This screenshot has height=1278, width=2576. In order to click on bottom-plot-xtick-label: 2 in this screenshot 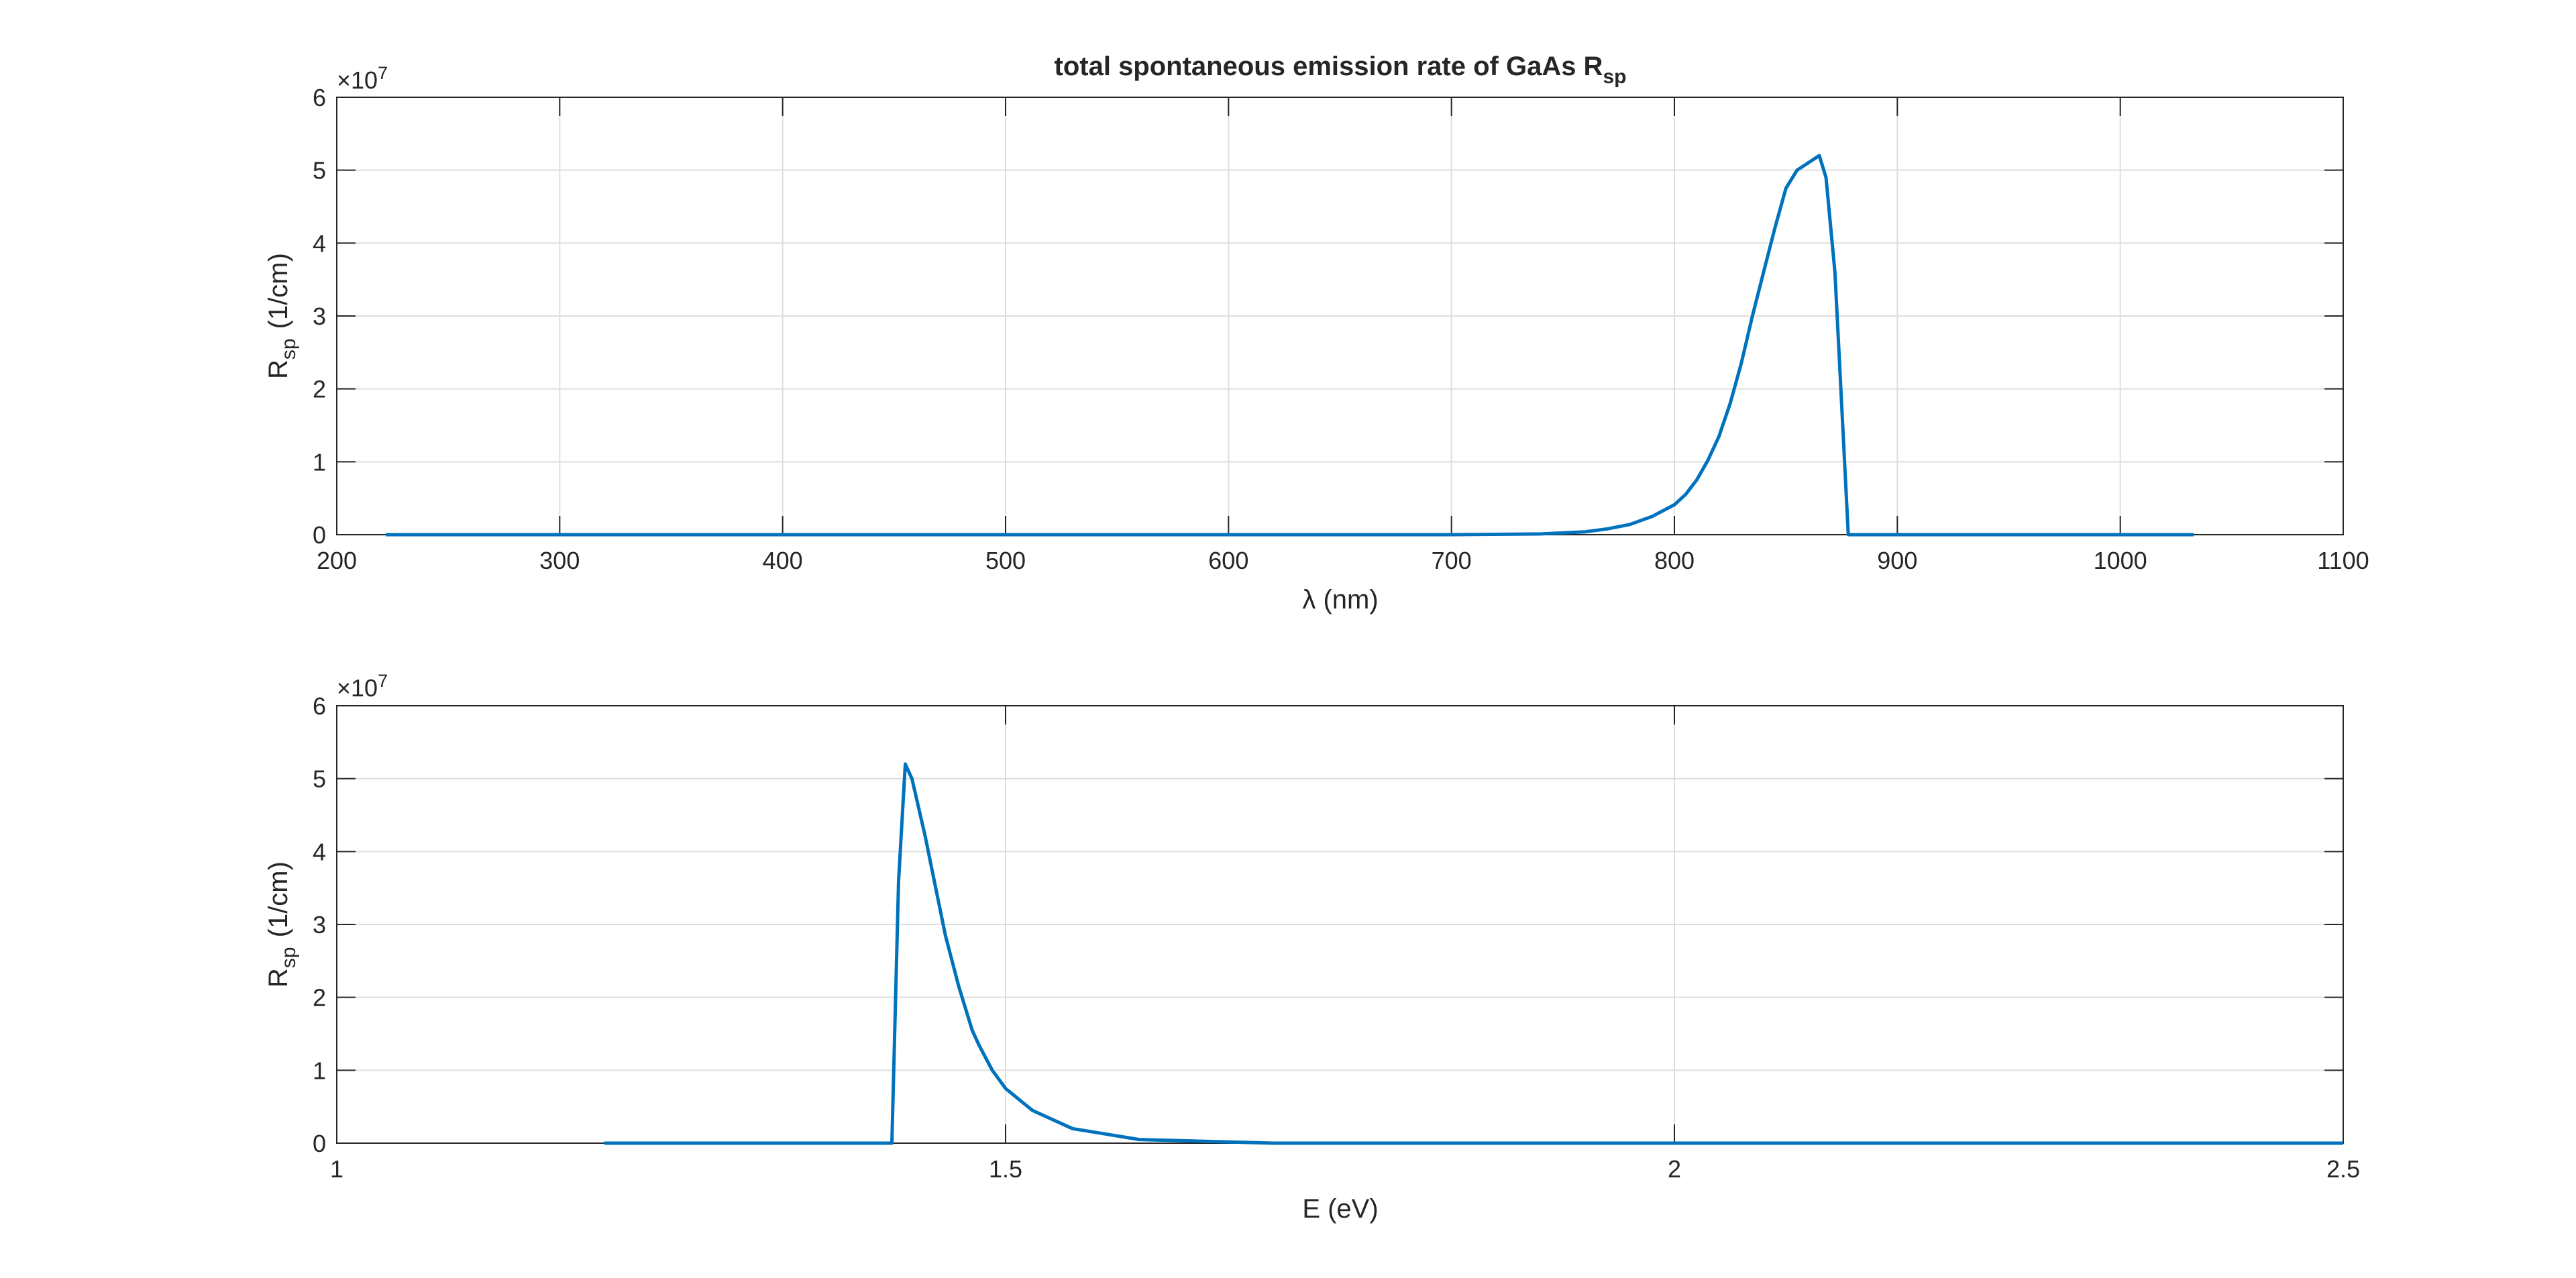, I will do `click(1674, 1169)`.